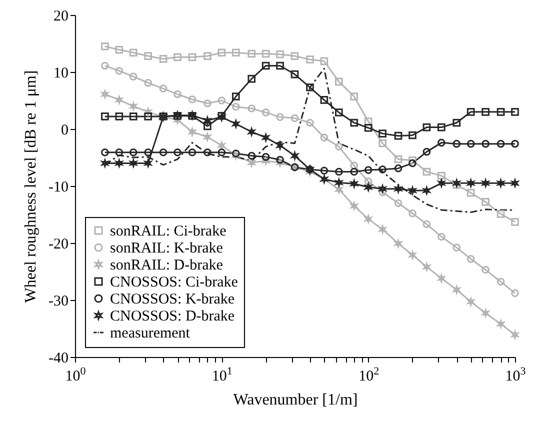 The width and height of the screenshot is (536, 429). What do you see at coordinates (75, 375) in the screenshot?
I see `x-tick-label: 10$^{0}$` at bounding box center [75, 375].